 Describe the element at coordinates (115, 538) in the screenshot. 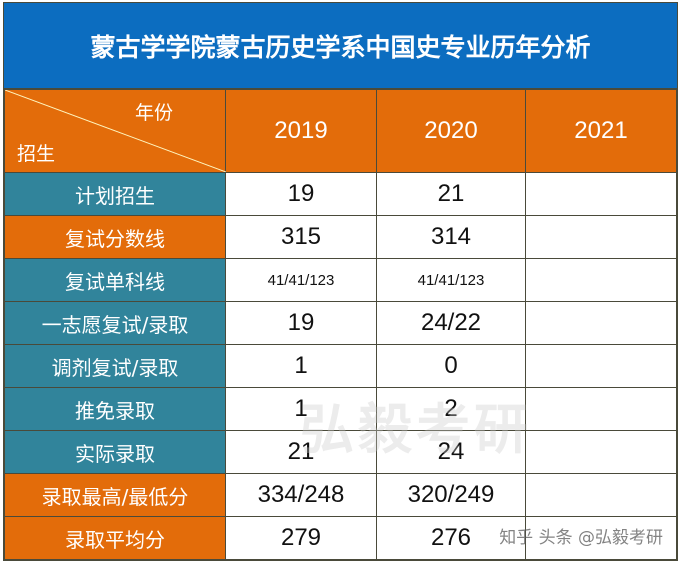

I see `row-label: 录取平均分` at that location.